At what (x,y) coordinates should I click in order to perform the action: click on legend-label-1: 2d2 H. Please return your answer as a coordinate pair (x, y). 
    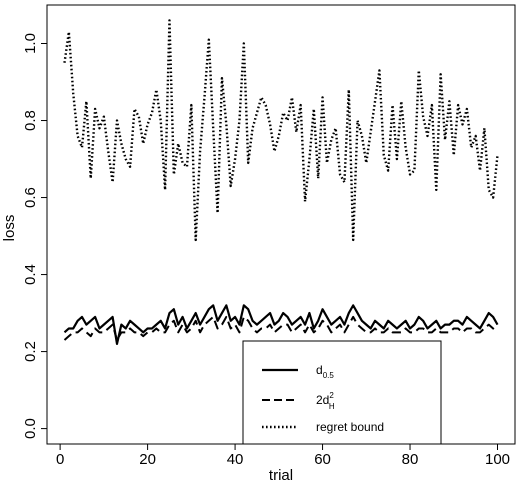
    Looking at the image, I should click on (325, 401).